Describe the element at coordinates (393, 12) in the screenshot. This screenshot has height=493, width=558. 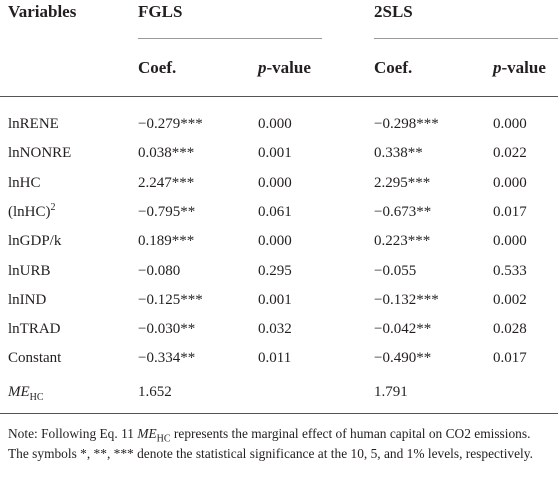
I see `table-cell: 2SLS` at that location.